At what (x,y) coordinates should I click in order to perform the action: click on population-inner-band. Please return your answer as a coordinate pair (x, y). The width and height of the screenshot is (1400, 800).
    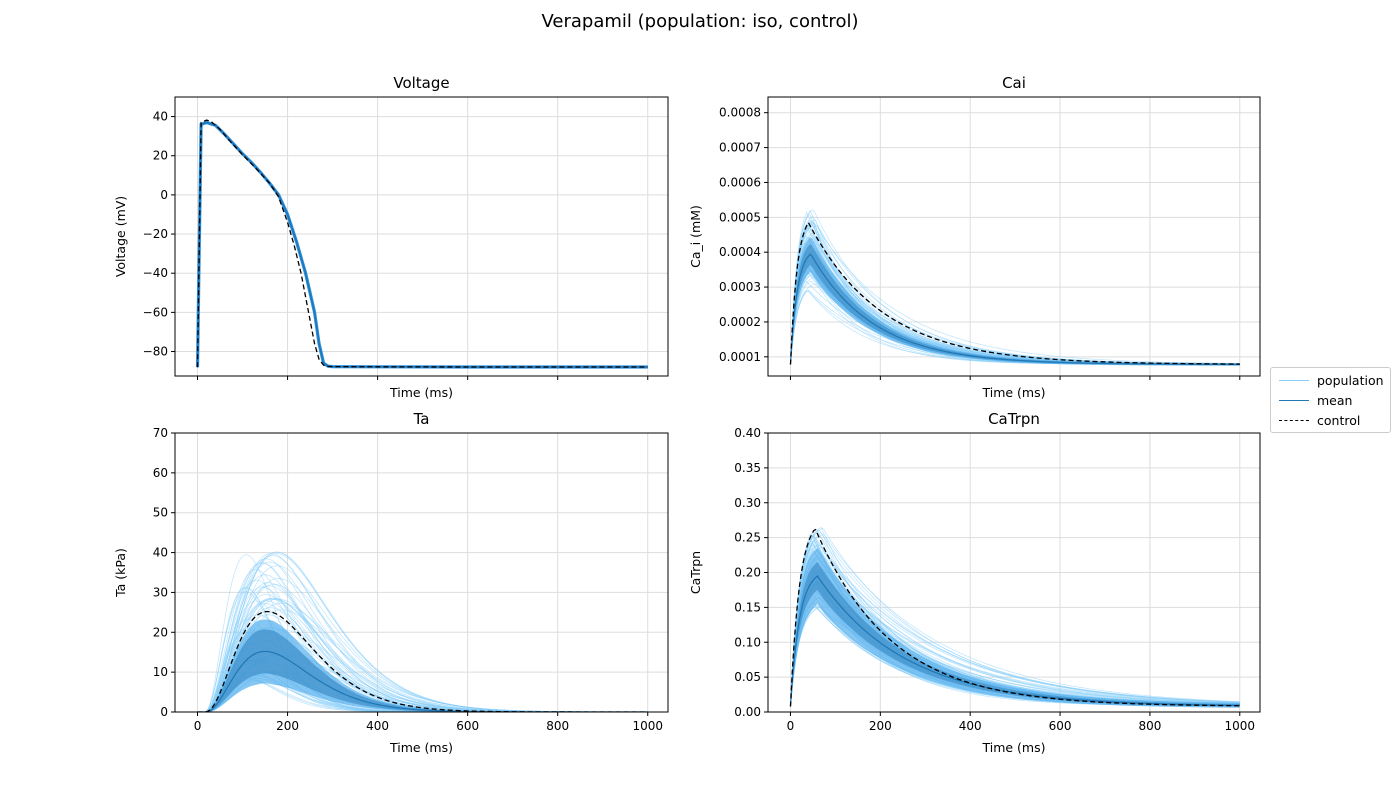
    Looking at the image, I should click on (1015, 304).